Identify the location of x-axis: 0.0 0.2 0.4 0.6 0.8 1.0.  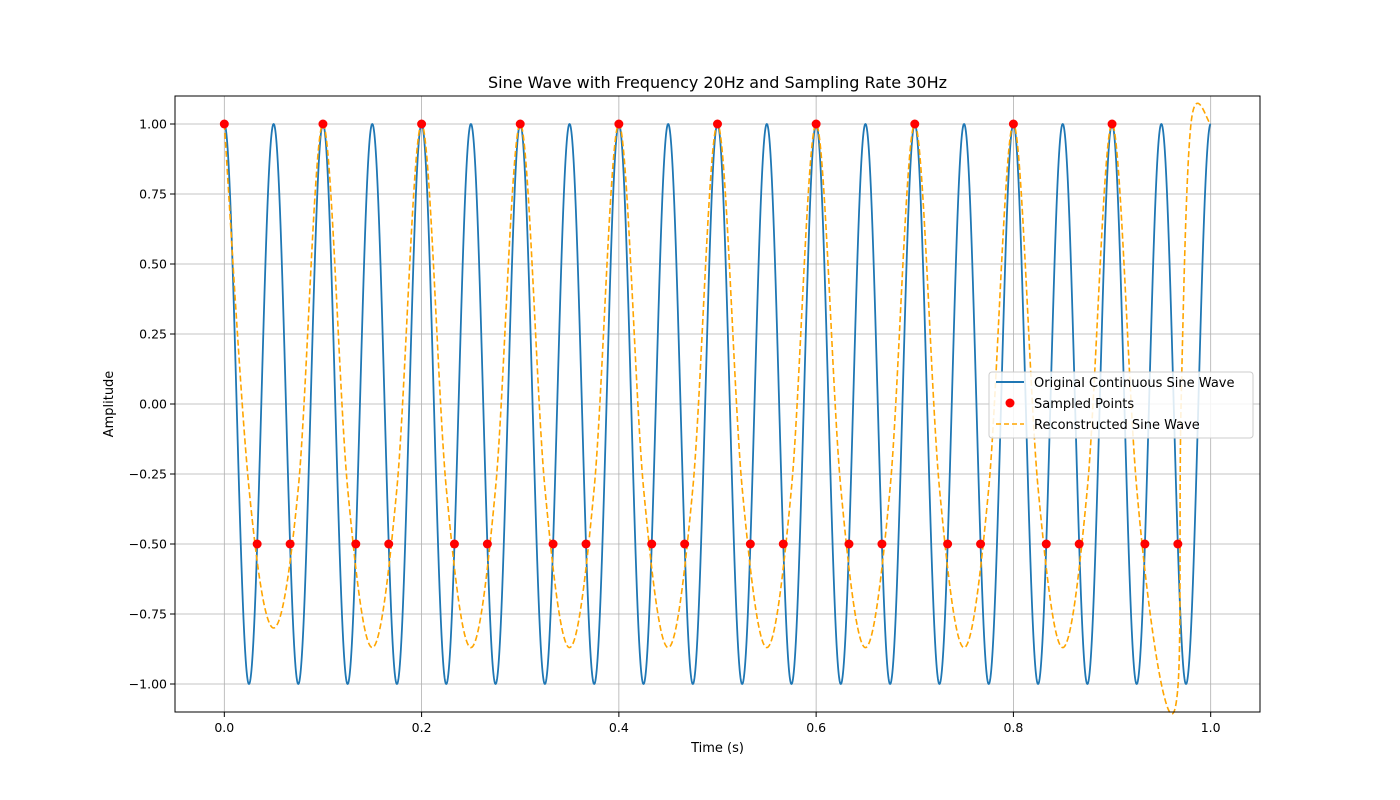
(717, 723).